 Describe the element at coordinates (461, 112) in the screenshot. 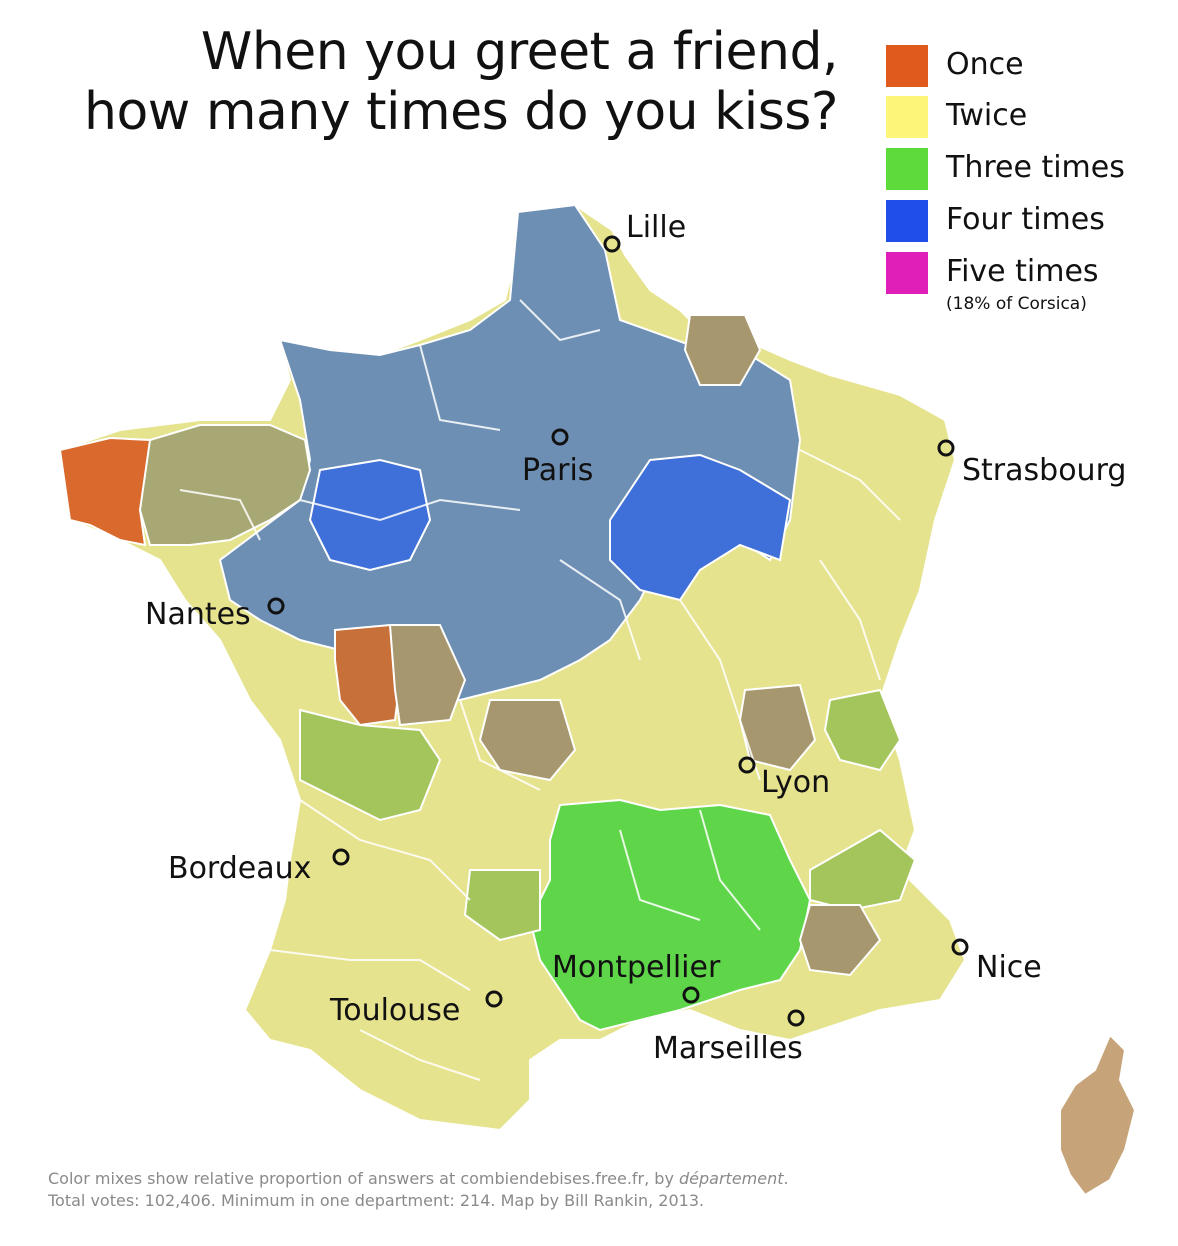

I see `title-line-2: how many times do you kiss?` at that location.